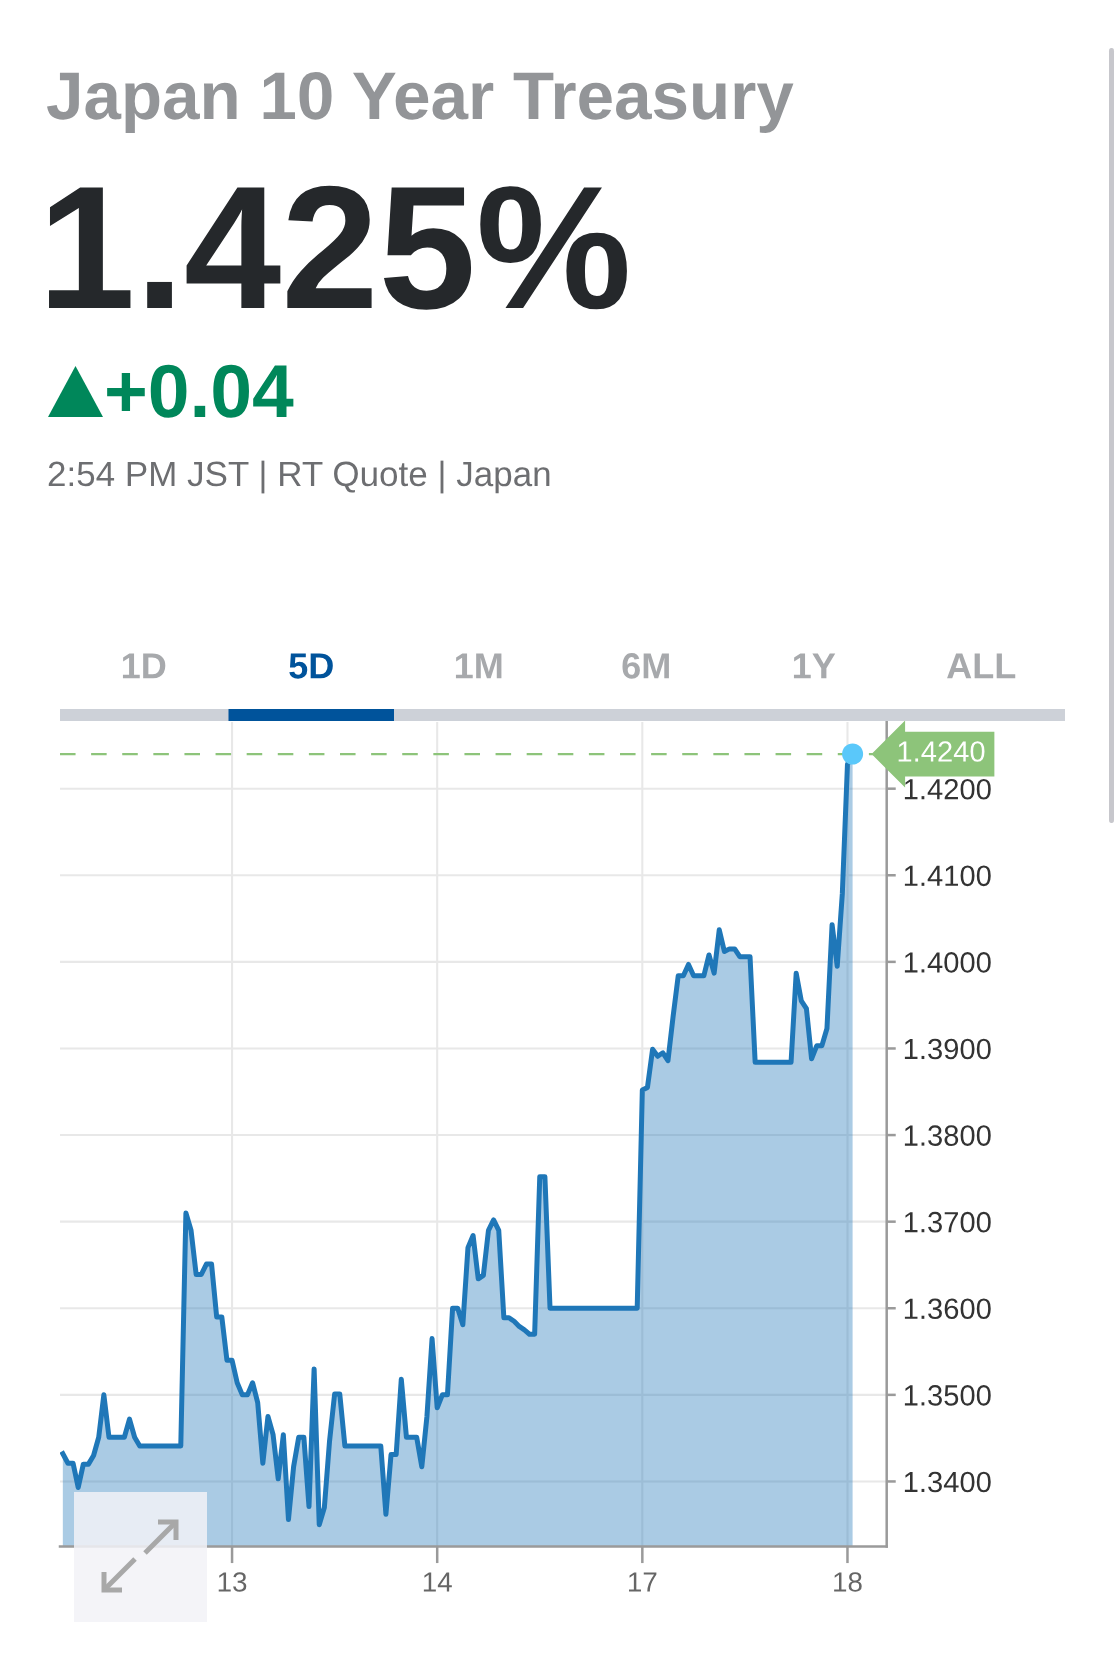  Describe the element at coordinates (947, 1135) in the screenshot. I see `y-tick-label: 1.3800` at that location.